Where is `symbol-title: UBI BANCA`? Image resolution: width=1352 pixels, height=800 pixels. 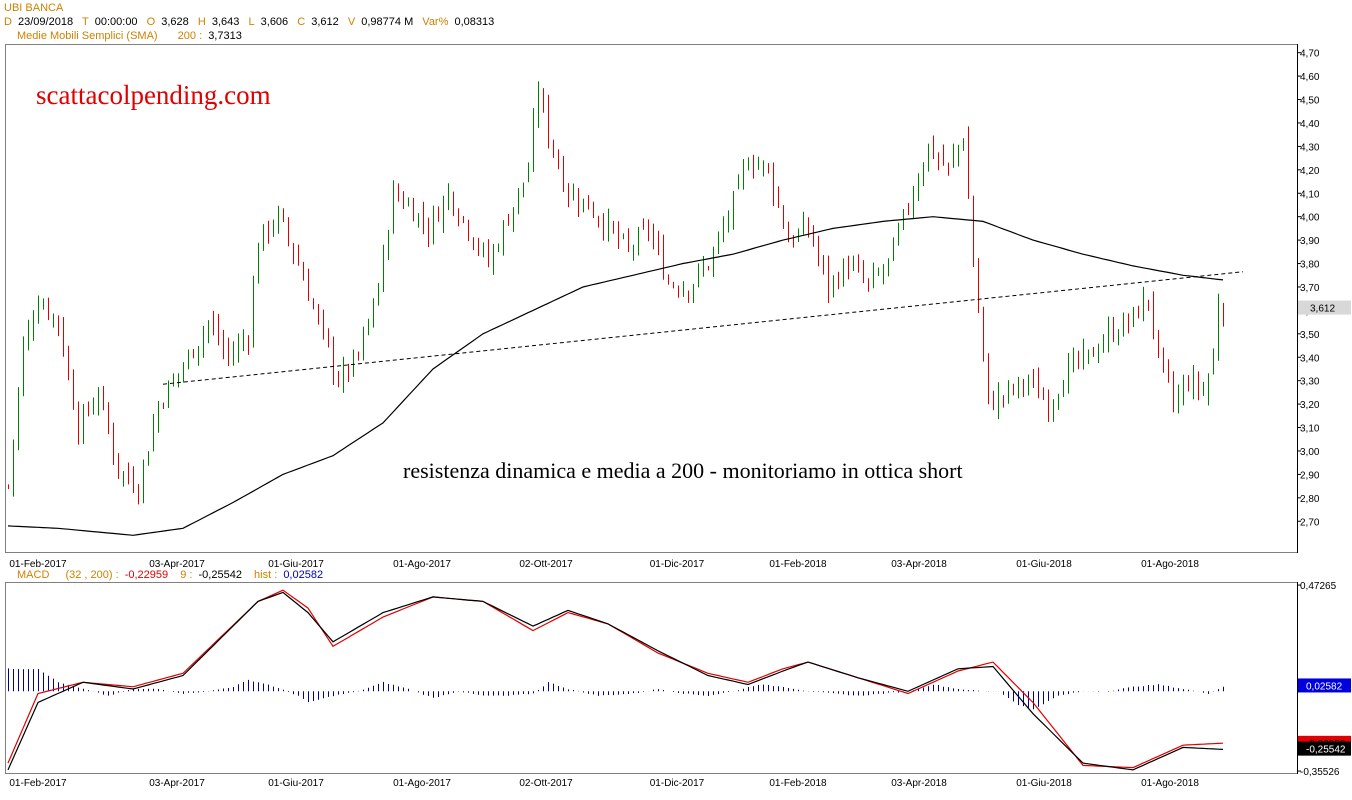 symbol-title: UBI BANCA is located at coordinates (35, 8).